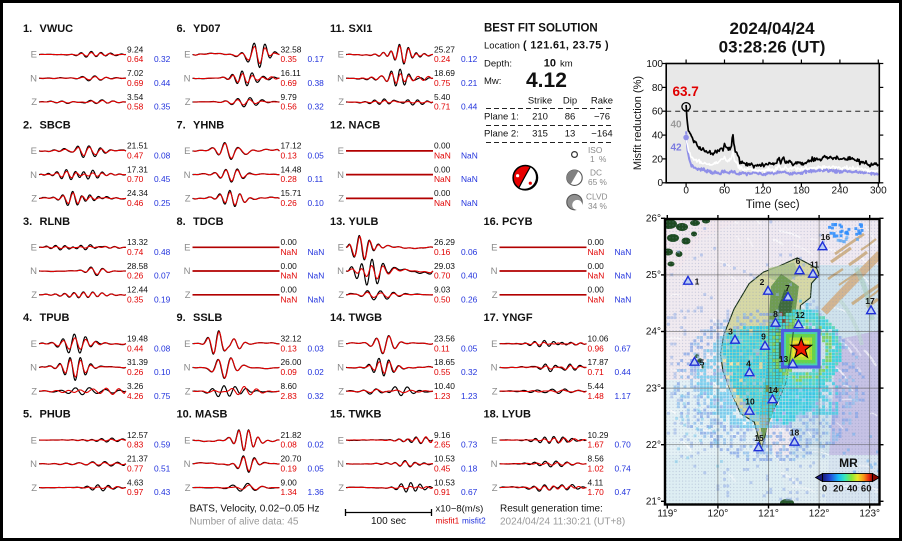 This screenshot has height=546, width=902. I want to click on svg-text: 0, so click(824, 489).